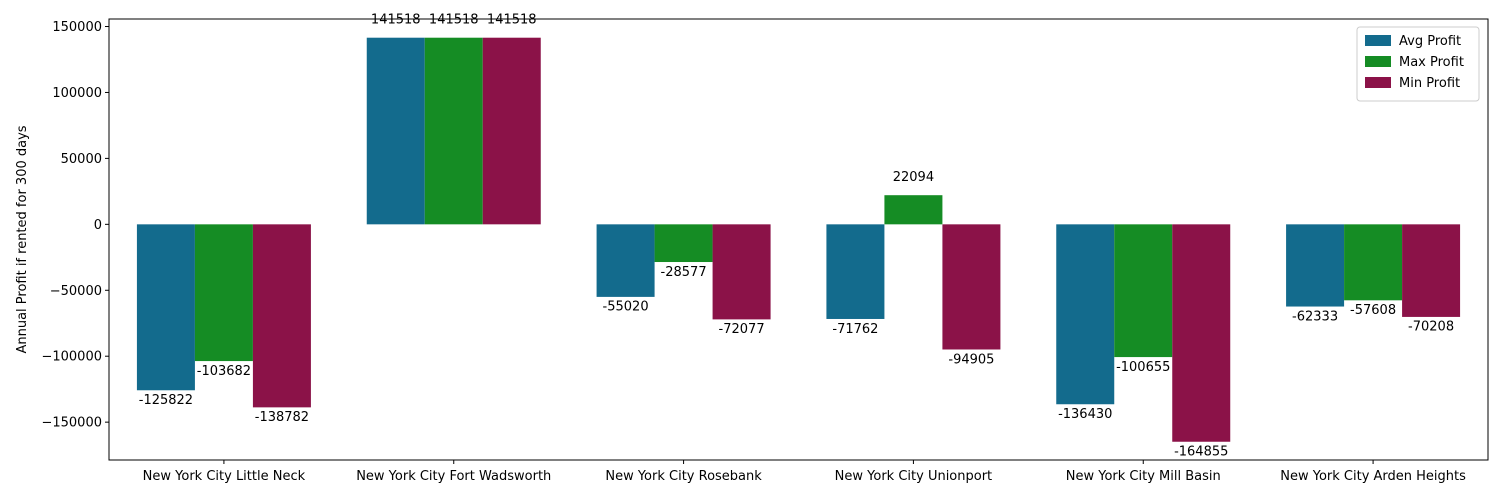 The width and height of the screenshot is (1500, 500). Describe the element at coordinates (1085, 414) in the screenshot. I see `data-label: -136430` at that location.